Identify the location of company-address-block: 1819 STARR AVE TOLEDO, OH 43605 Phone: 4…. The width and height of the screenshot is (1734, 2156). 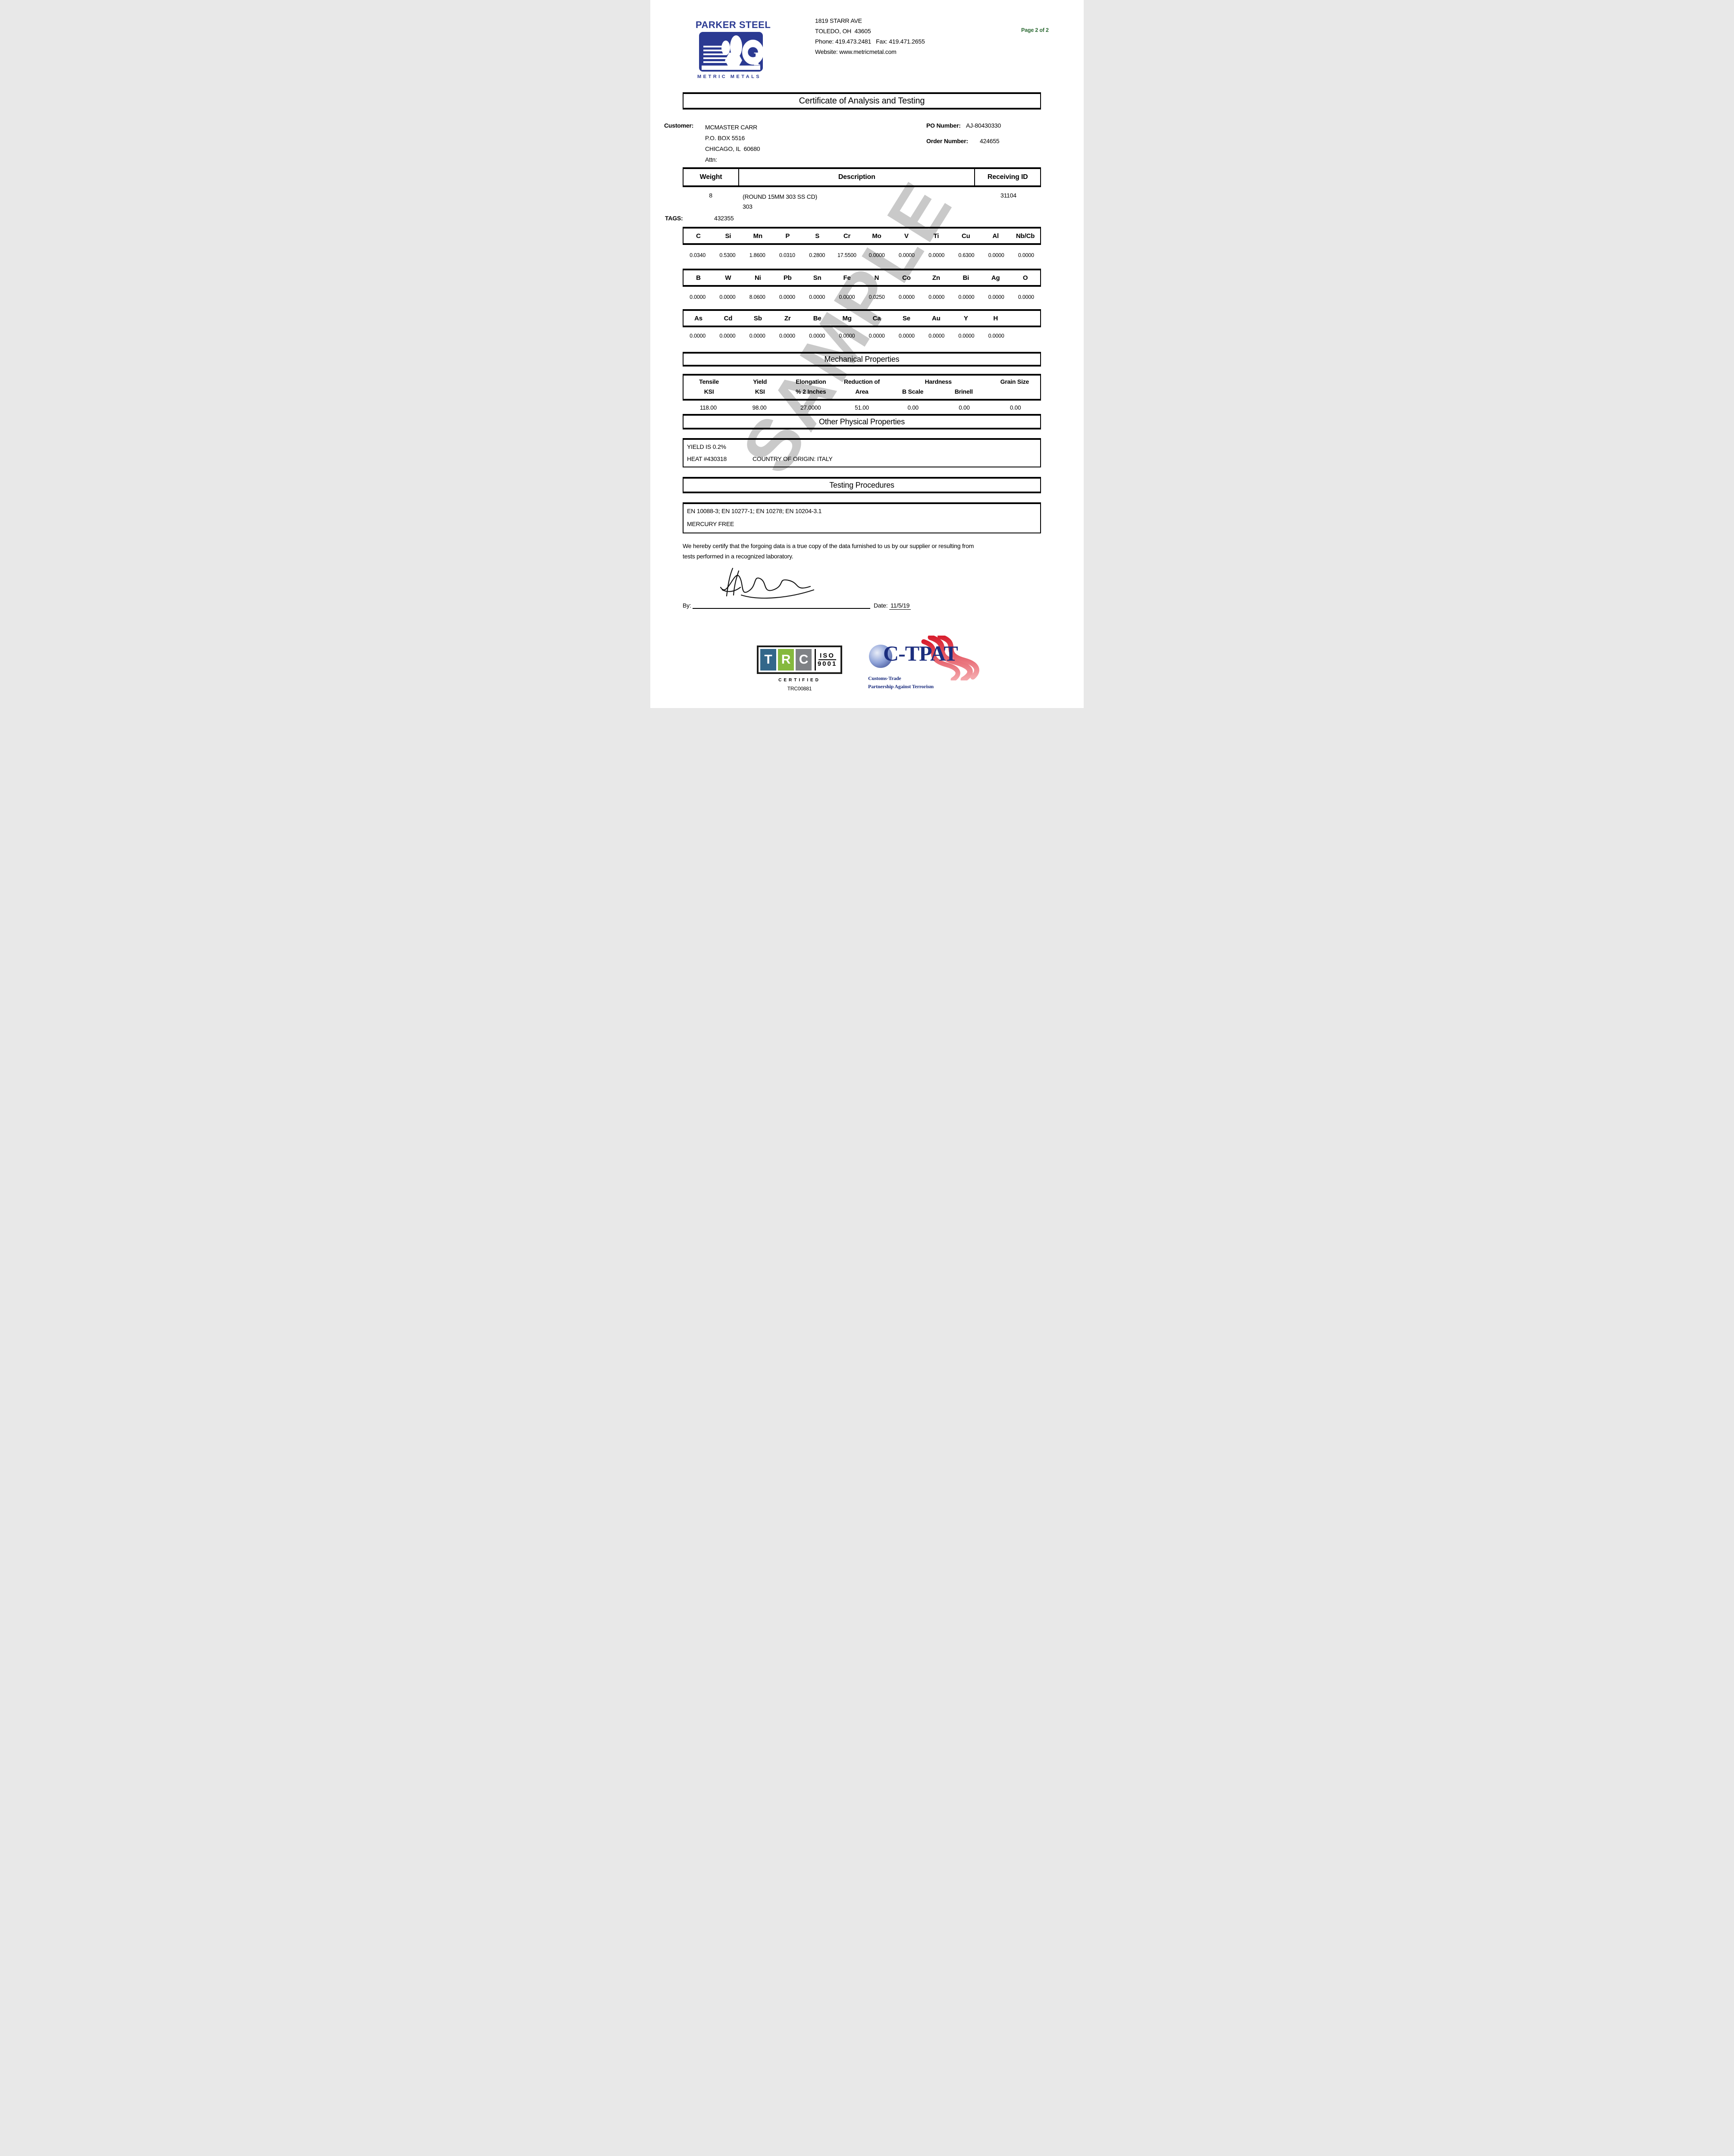
(870, 36).